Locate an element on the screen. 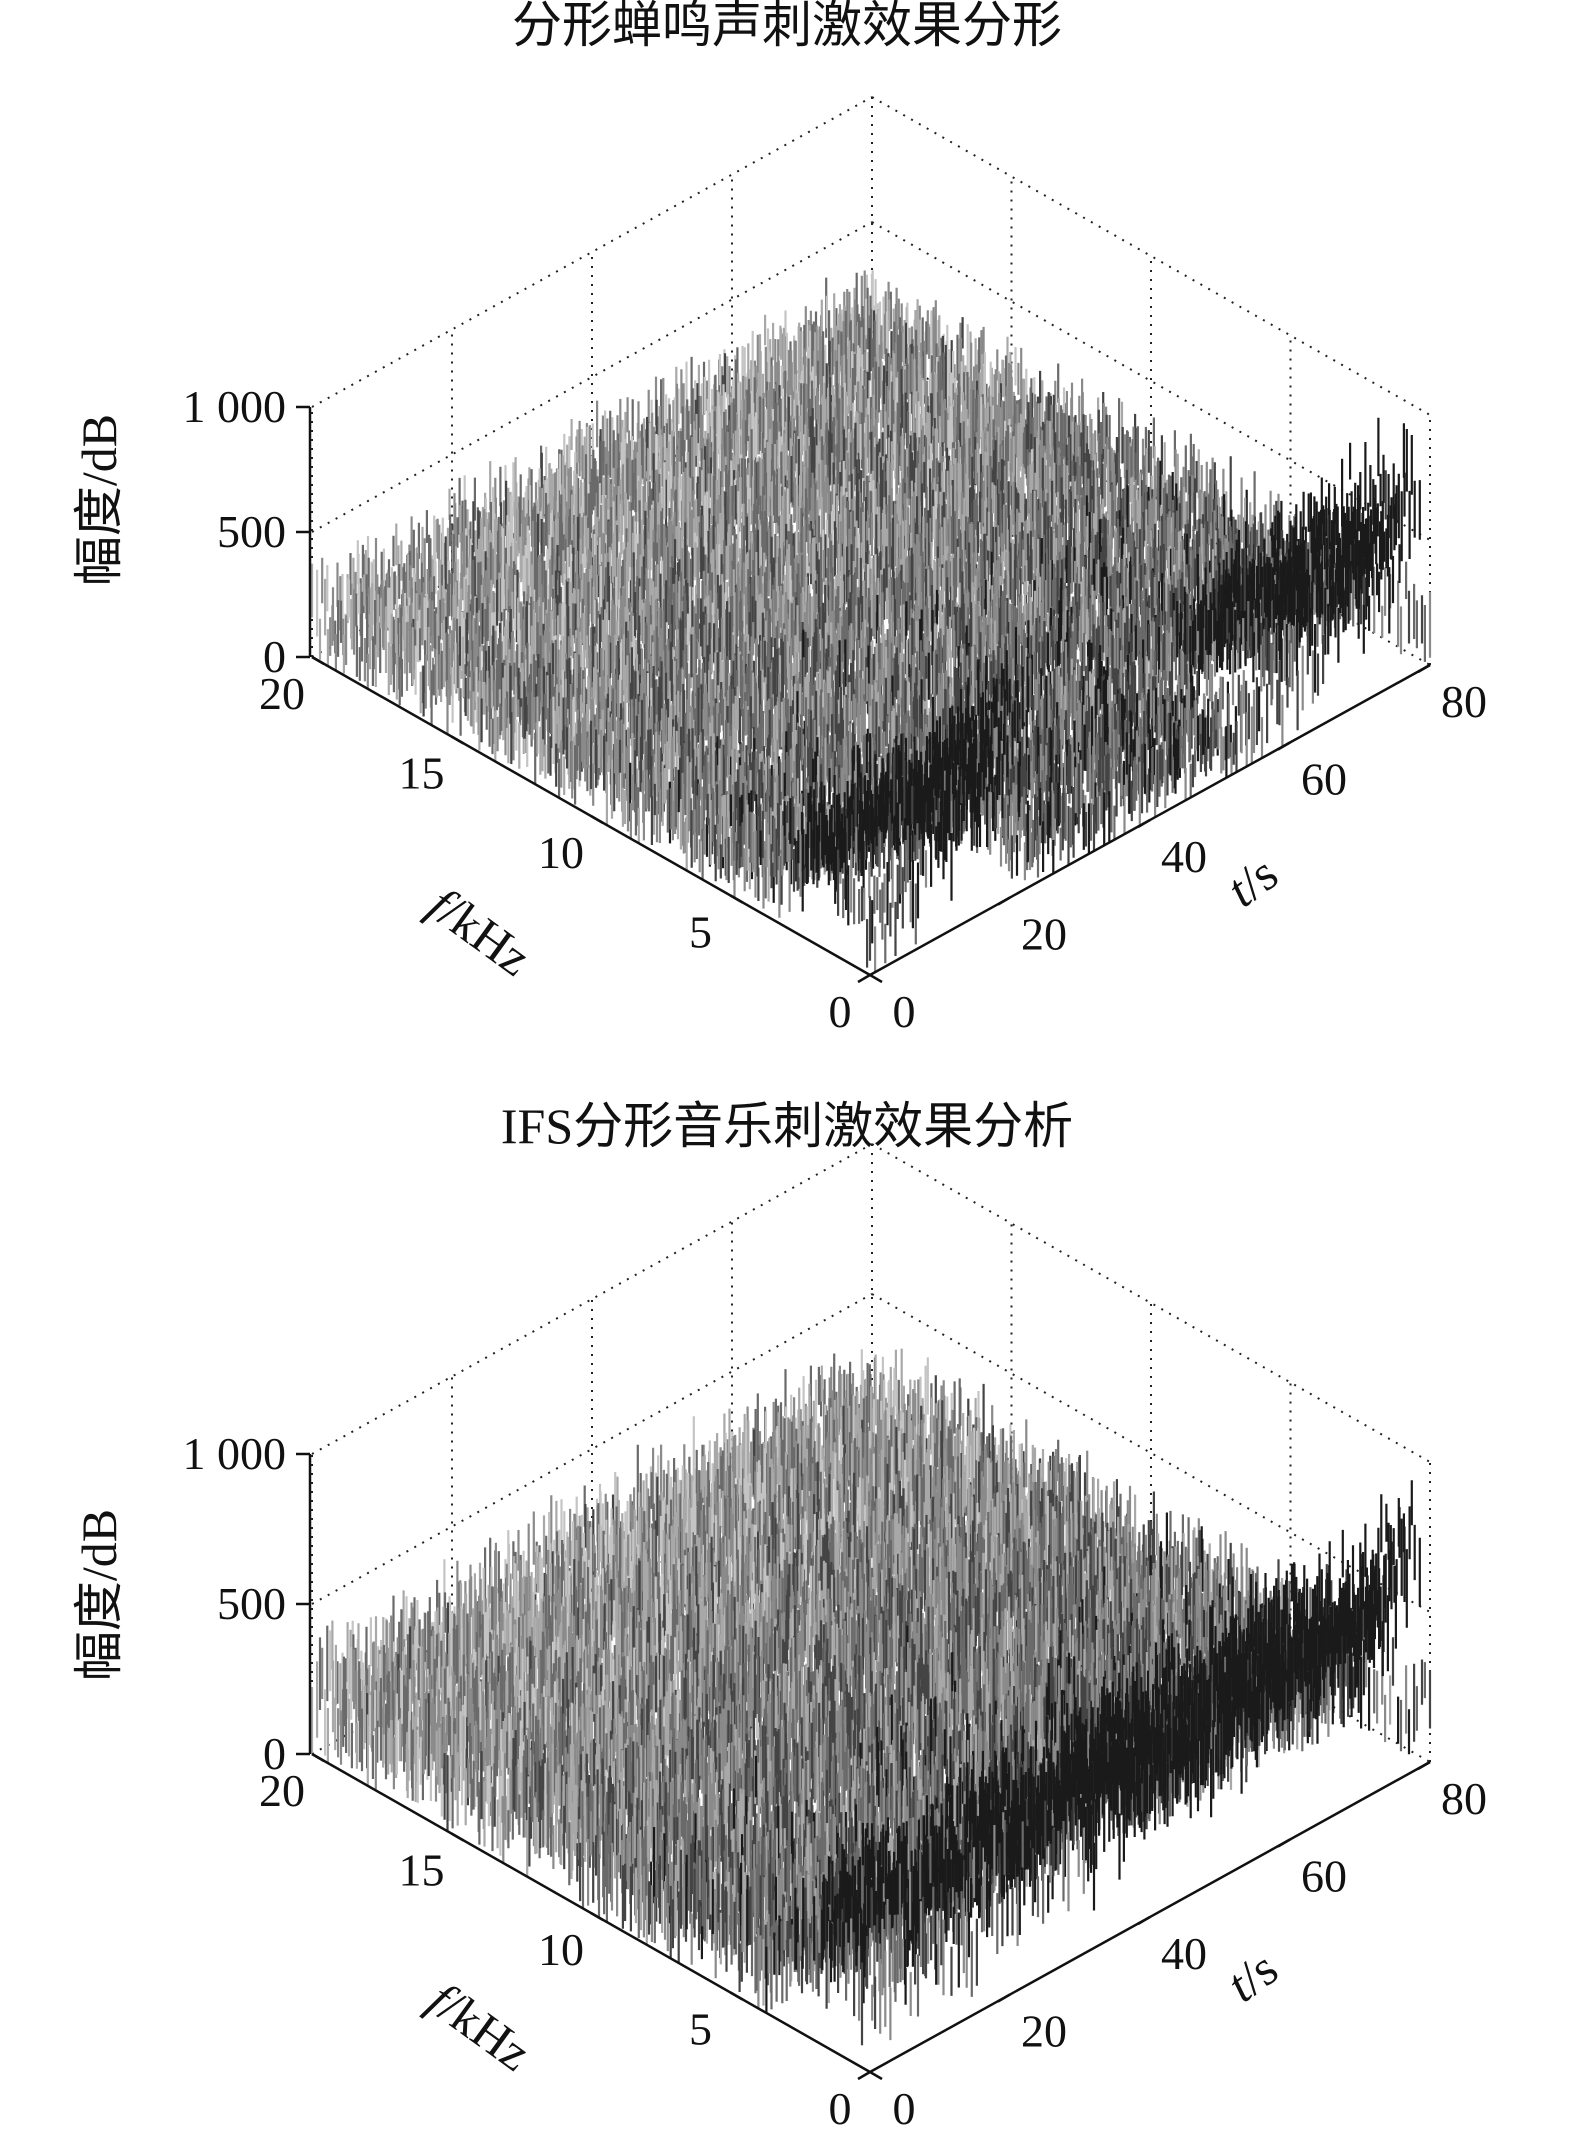 This screenshot has height=2138, width=1575. panel-2-f-axis-label: f/kHz is located at coordinates (480, 2026).